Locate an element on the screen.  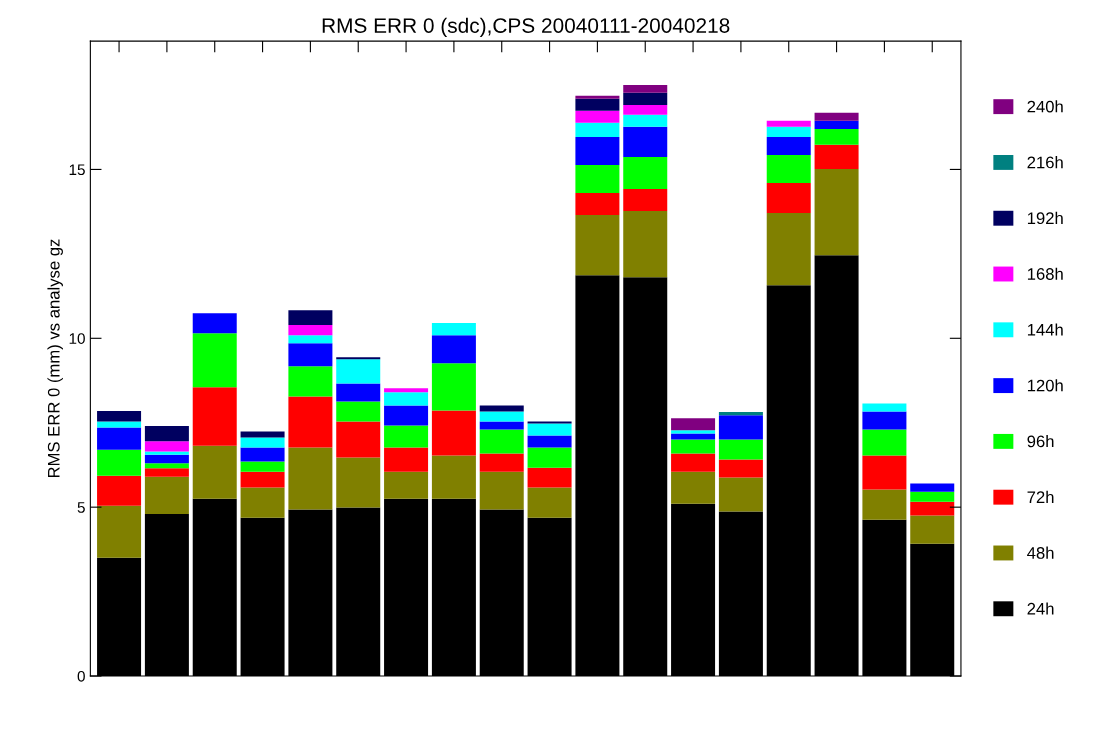
y-tick-label: 15 is located at coordinates (77, 170).